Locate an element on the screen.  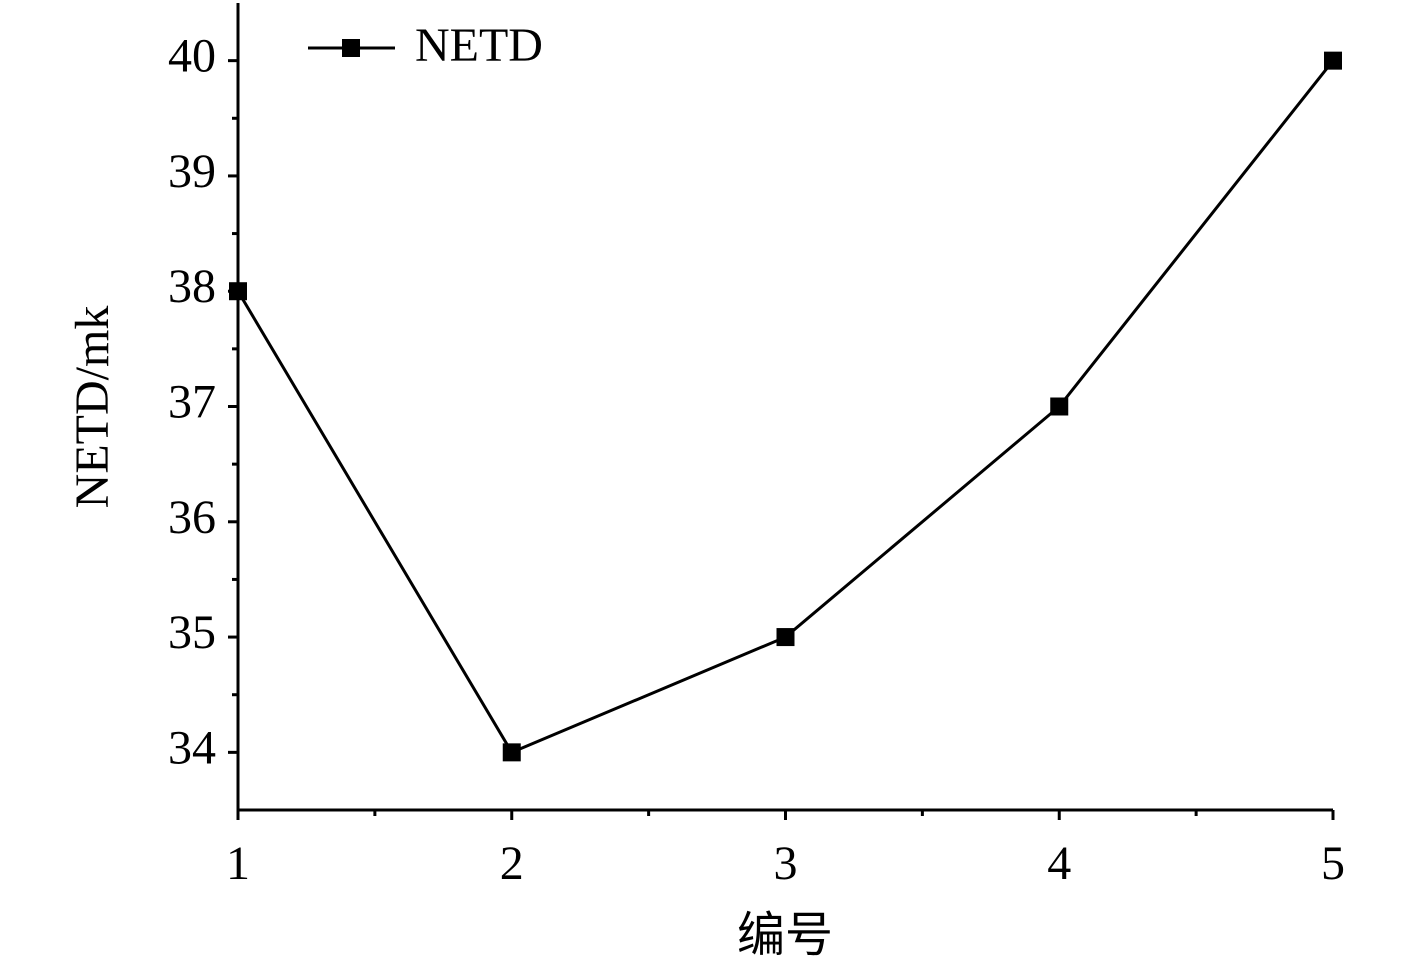
legend-marker is located at coordinates (351, 48).